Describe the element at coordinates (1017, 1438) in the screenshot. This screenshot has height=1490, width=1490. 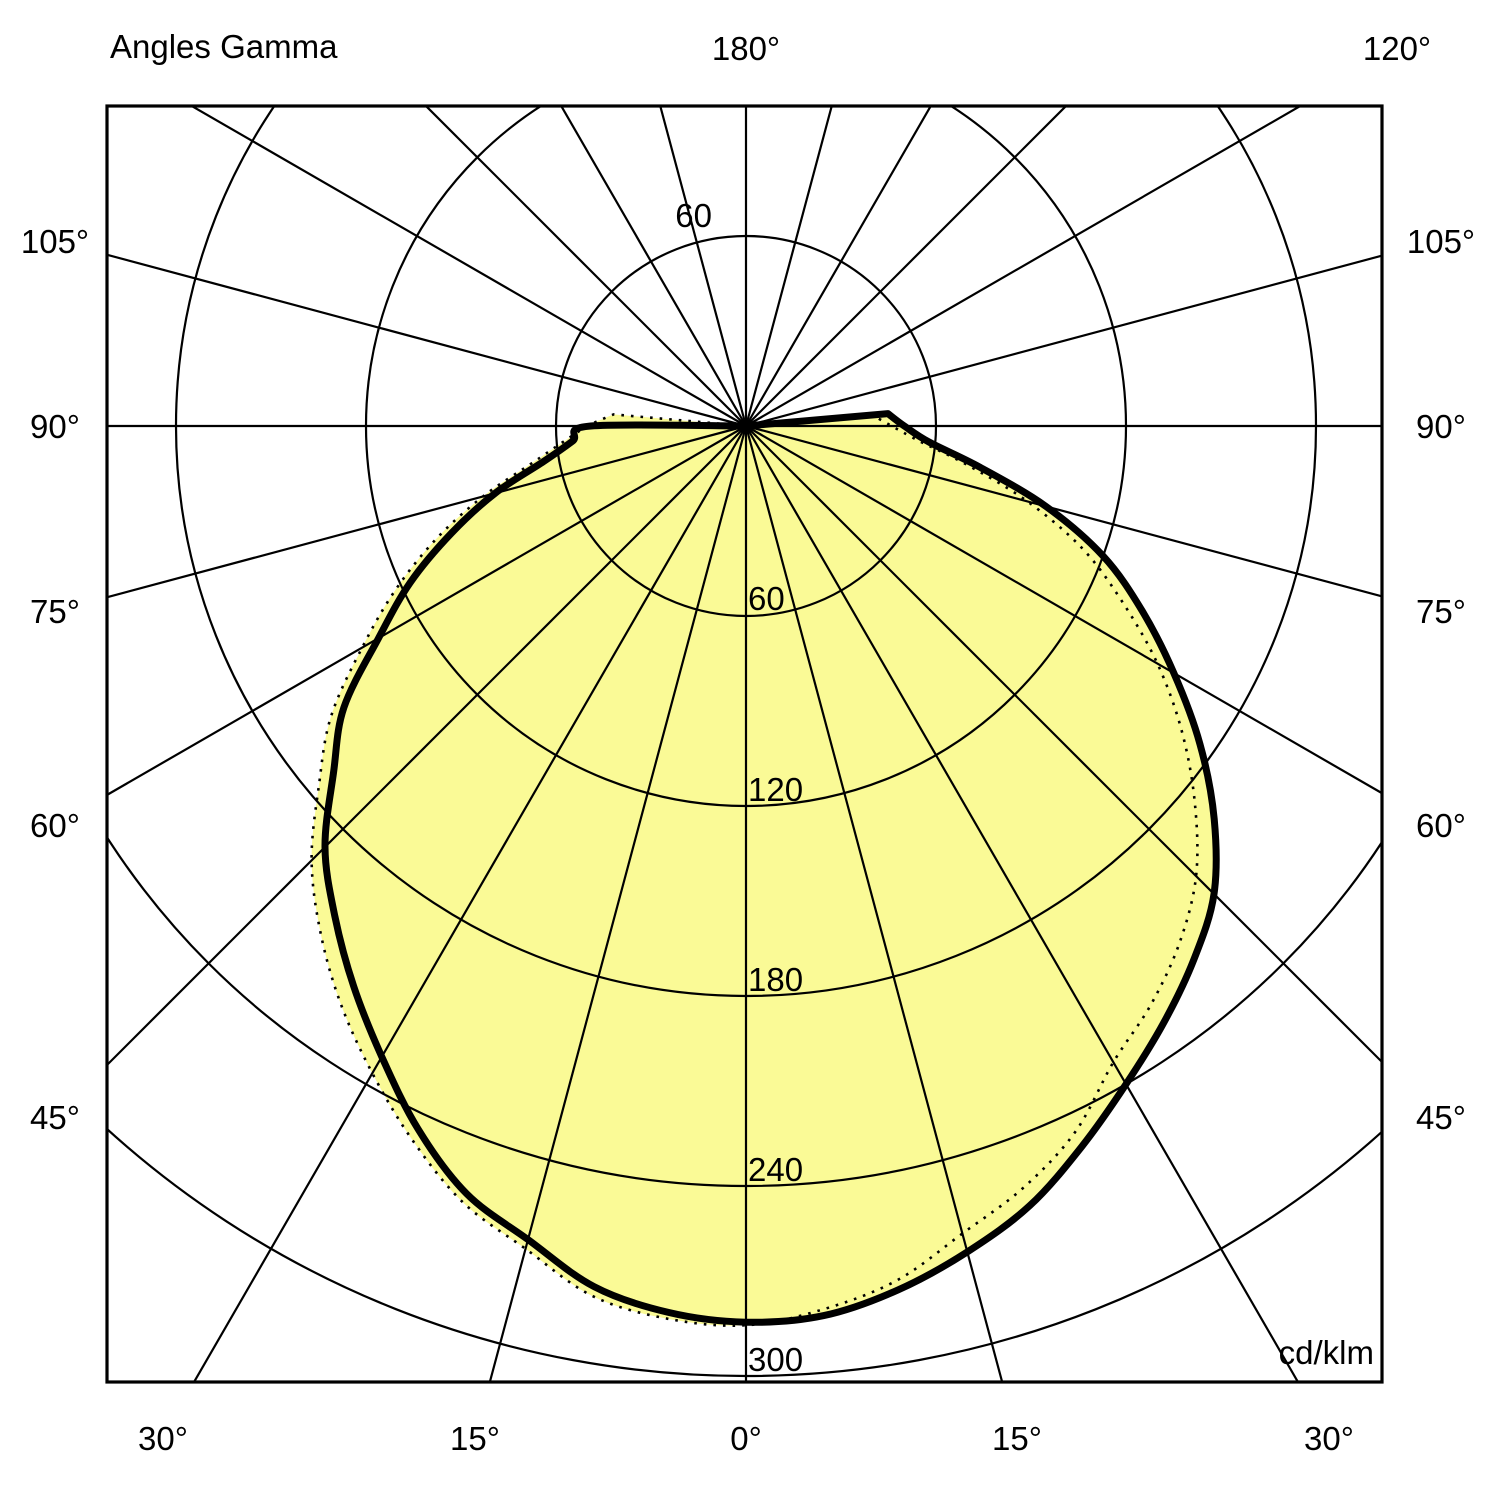
I see `gamma-angle-label-bottom-3: 15°` at that location.